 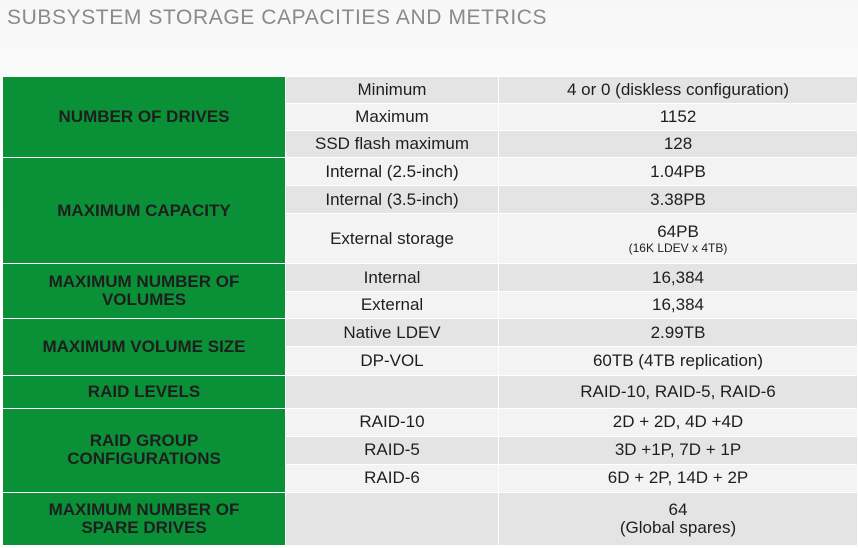 I want to click on table-row: External 16,384, so click(x=430, y=305).